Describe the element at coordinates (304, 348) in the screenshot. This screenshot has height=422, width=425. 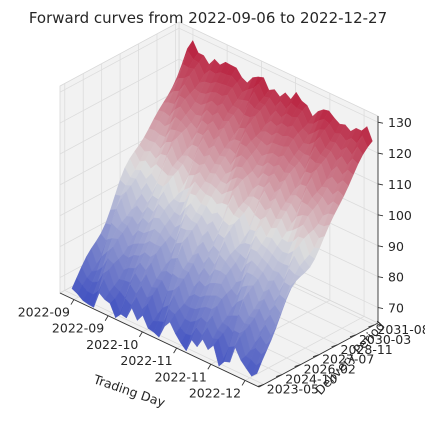
I see `grid-line-x` at that location.